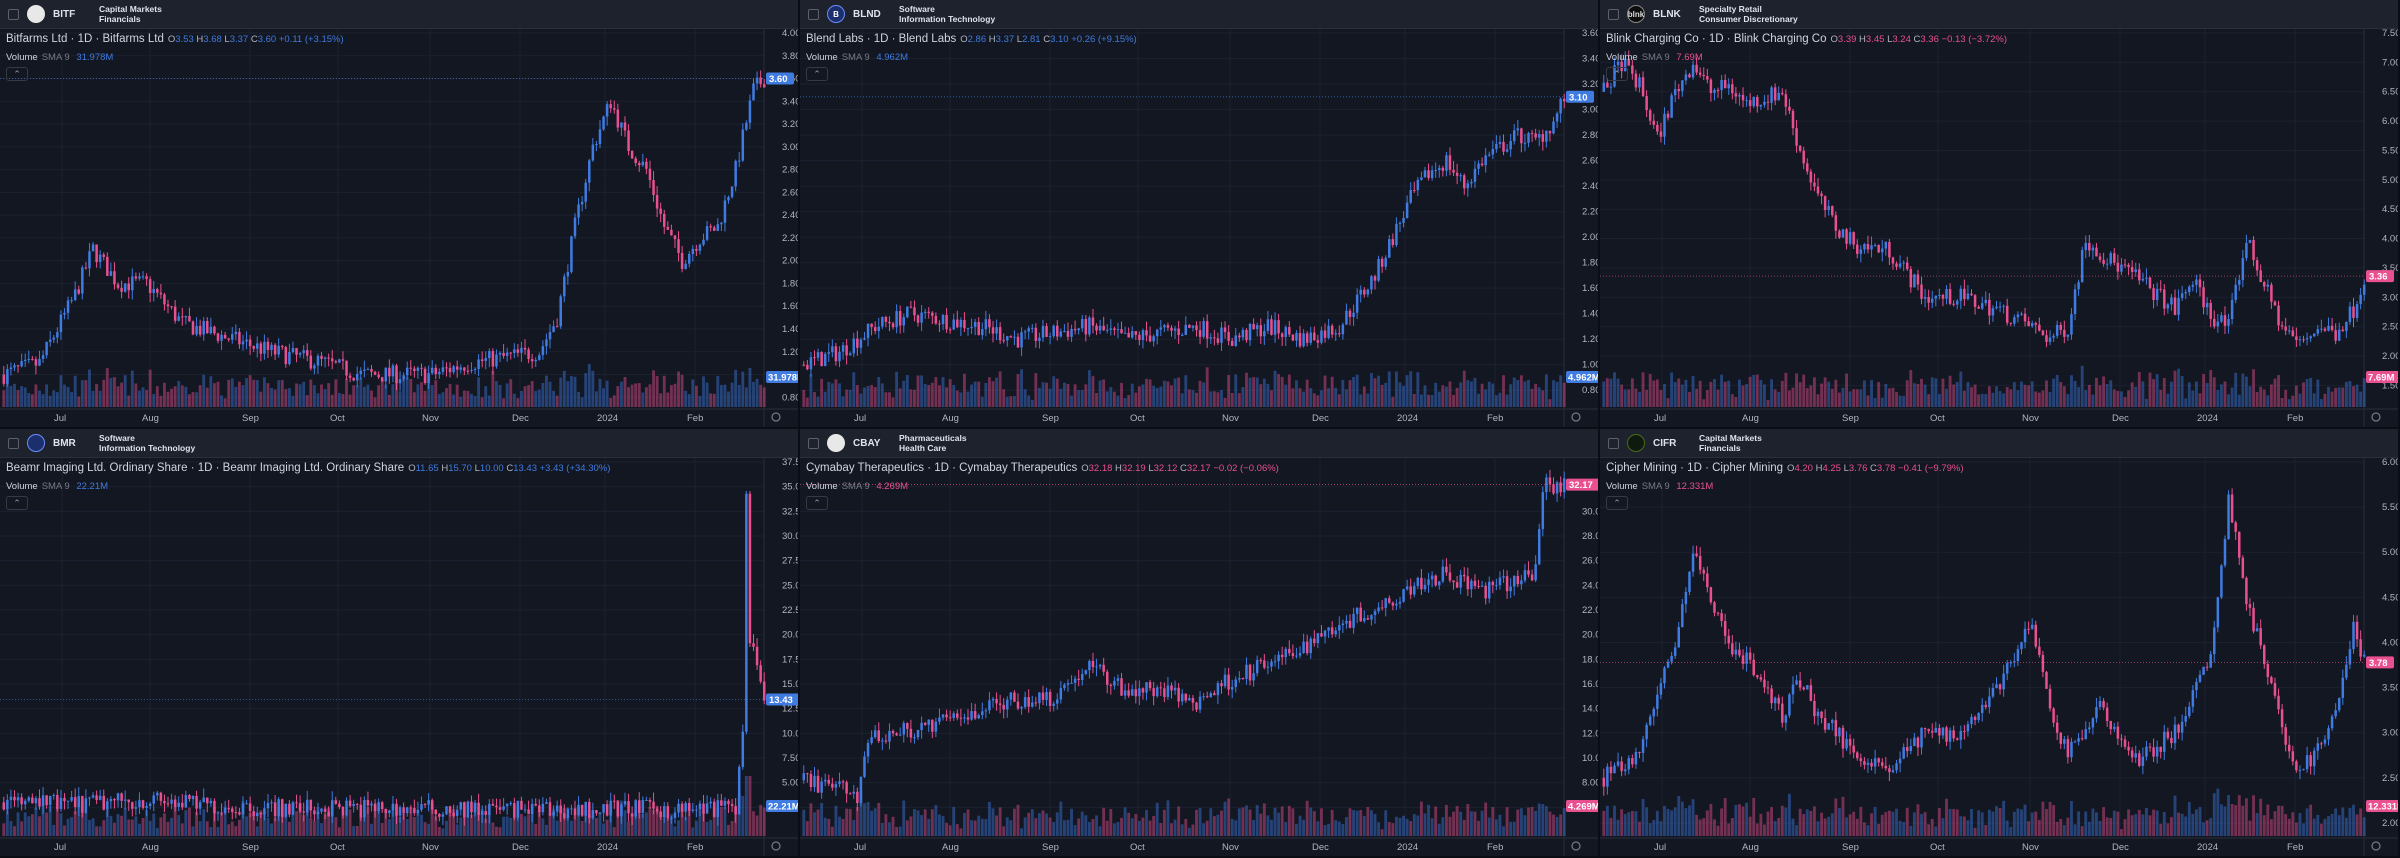  I want to click on x-tick-label: Oct, so click(1937, 847).